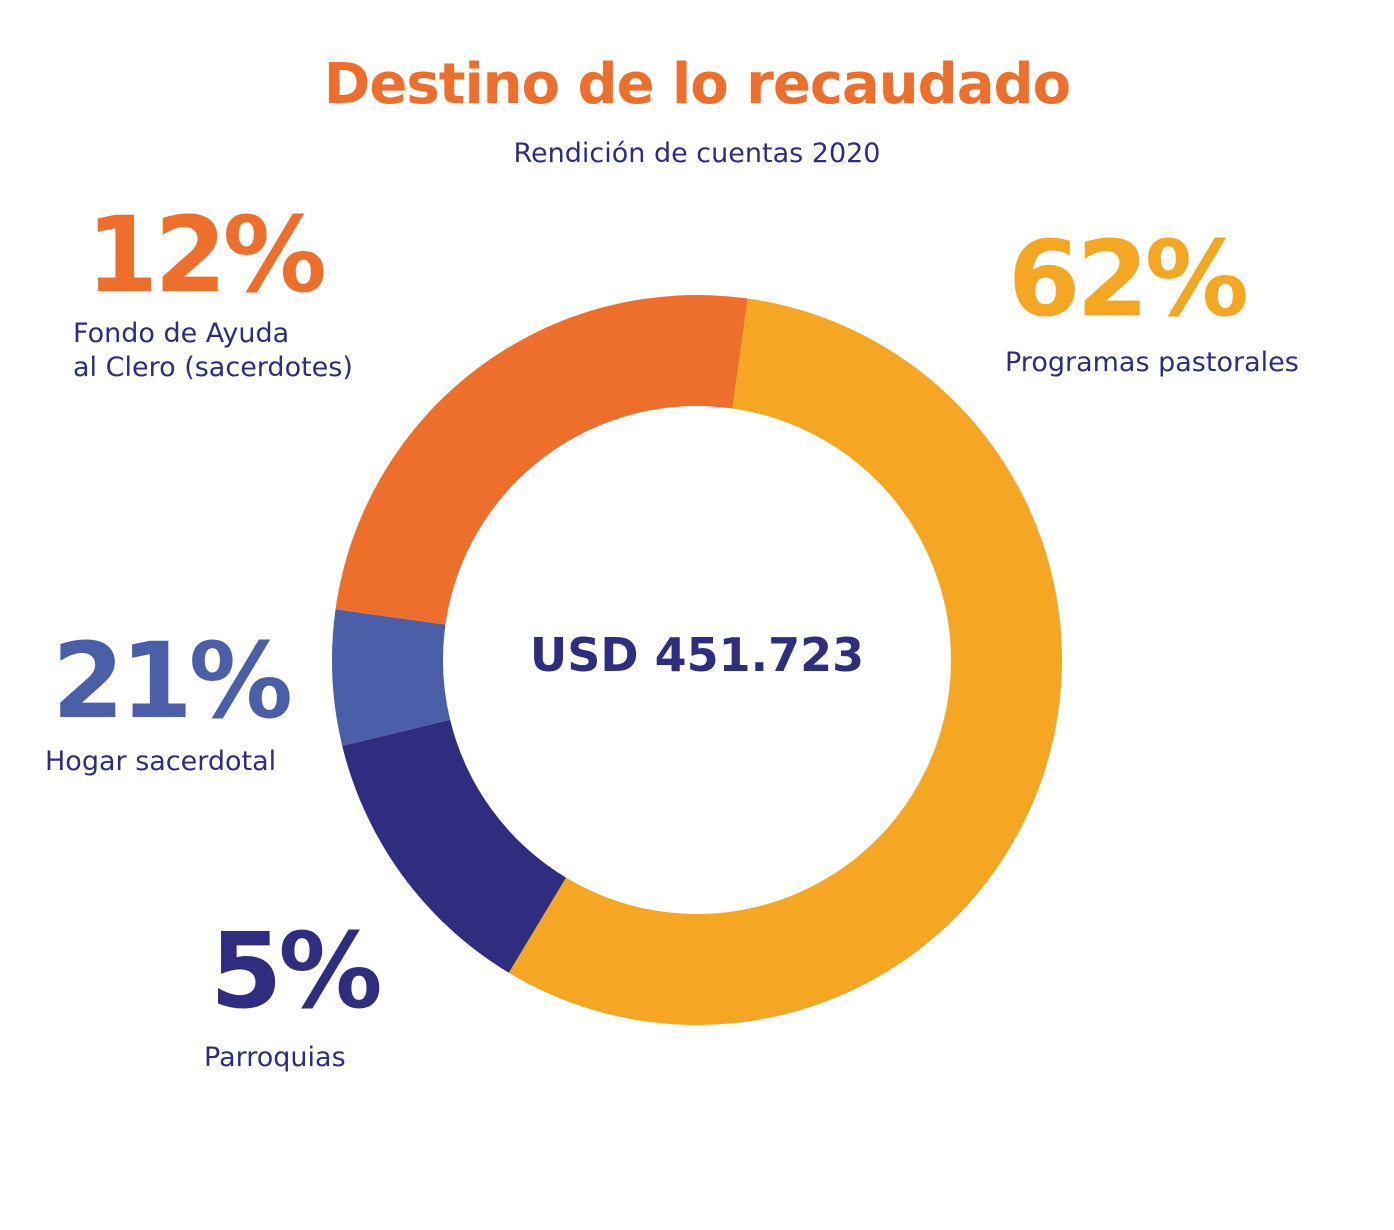  What do you see at coordinates (697, 84) in the screenshot?
I see `chart-title: Destino de lo recaudado` at bounding box center [697, 84].